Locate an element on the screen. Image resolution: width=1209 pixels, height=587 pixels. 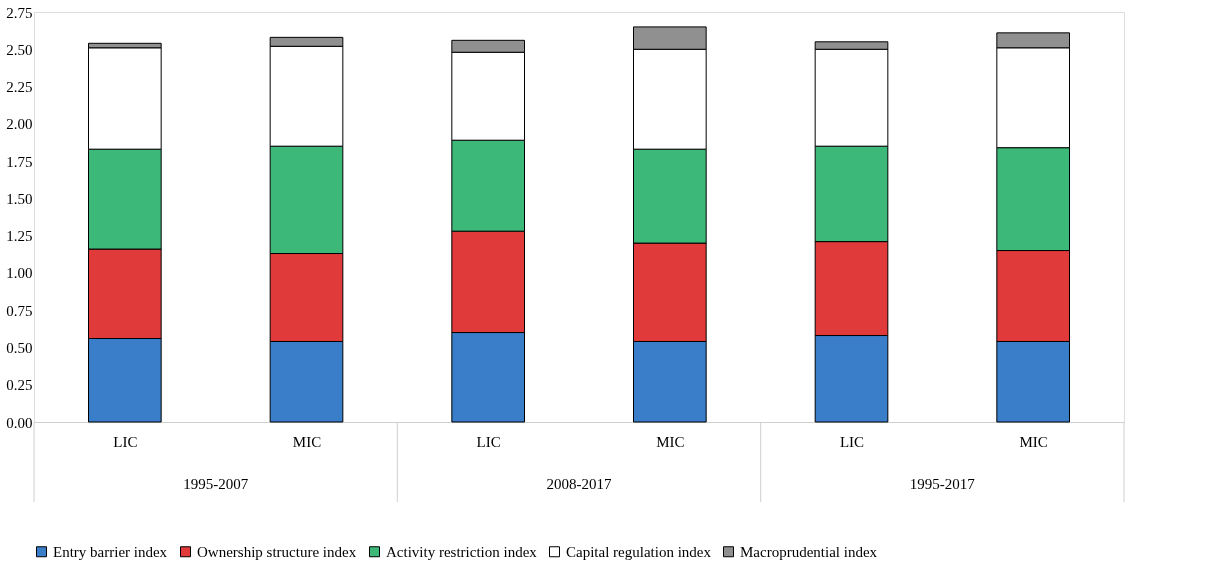
text: 1995-2007 is located at coordinates (216, 484).